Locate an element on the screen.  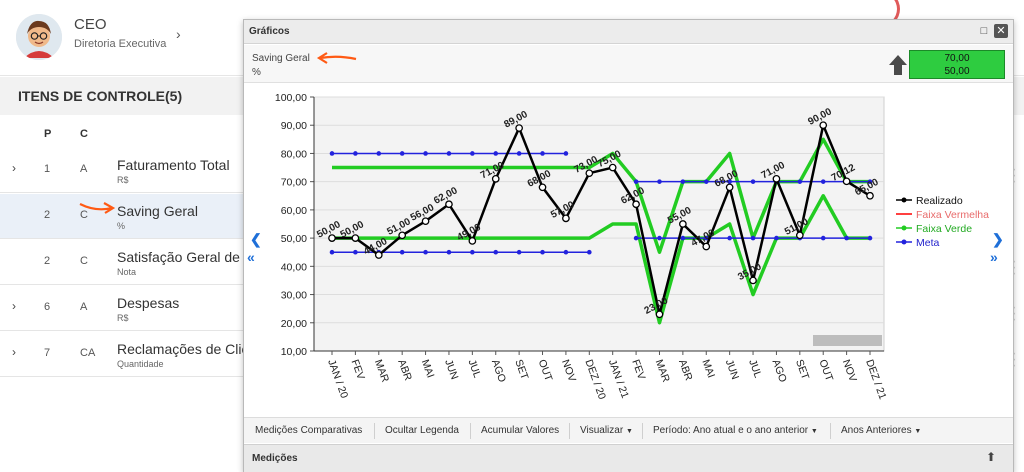
y-tick-label: 40,00 is located at coordinates (294, 267).